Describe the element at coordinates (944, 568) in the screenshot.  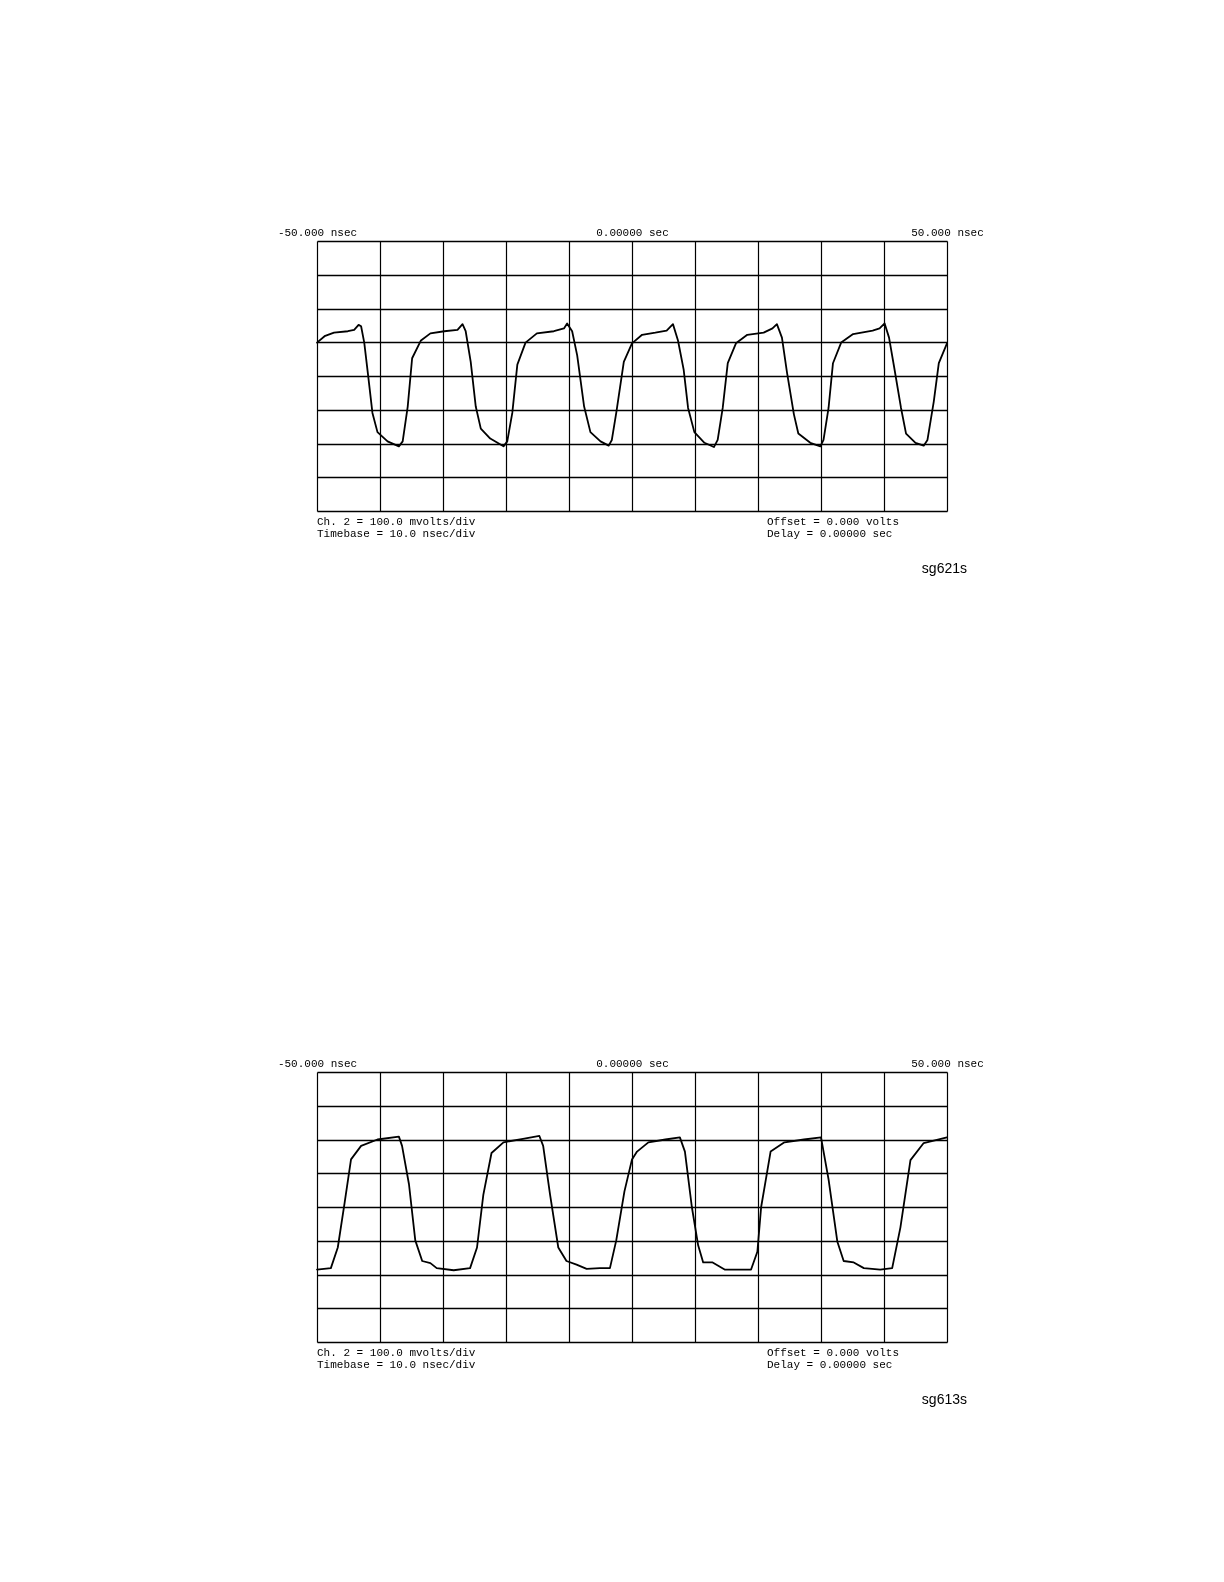
I see `text: sg621s` at that location.